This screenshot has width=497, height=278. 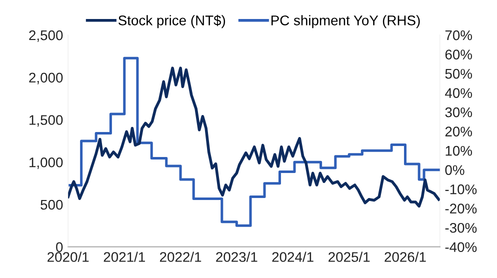 I want to click on y2-tick-label: -10%, so click(x=461, y=189).